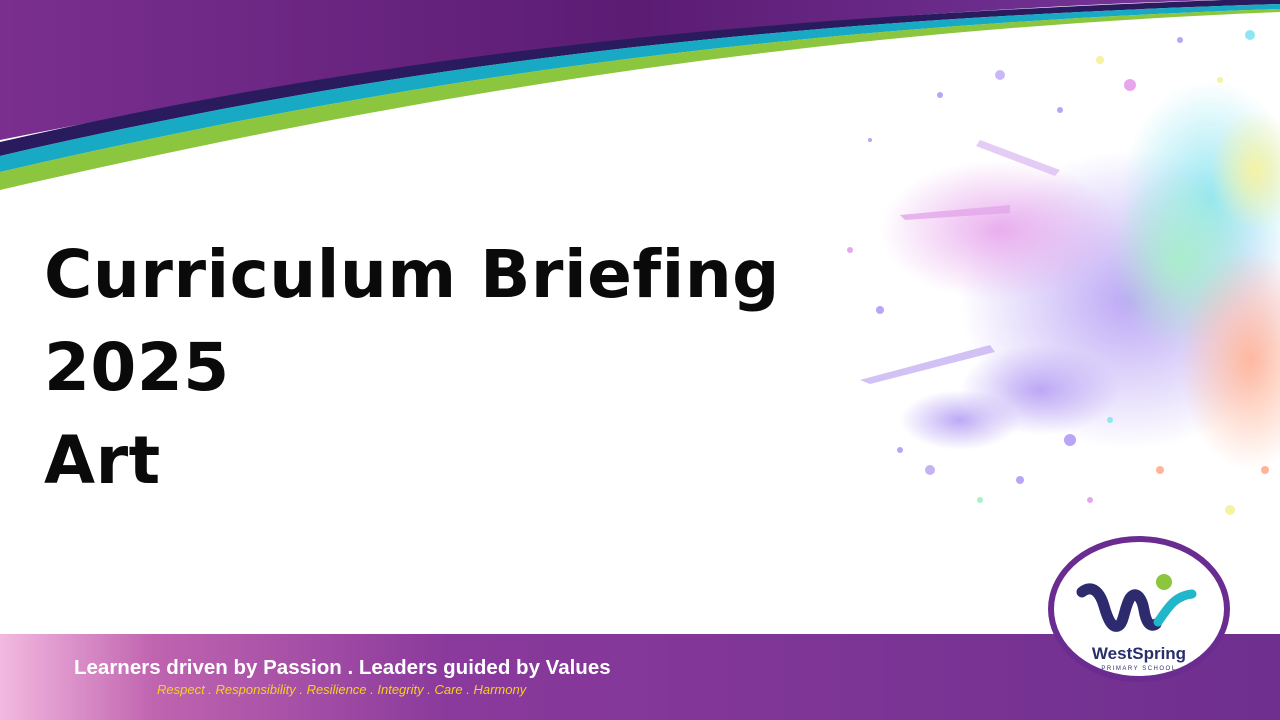  I want to click on westspring-emblem-icon, so click(1136, 603).